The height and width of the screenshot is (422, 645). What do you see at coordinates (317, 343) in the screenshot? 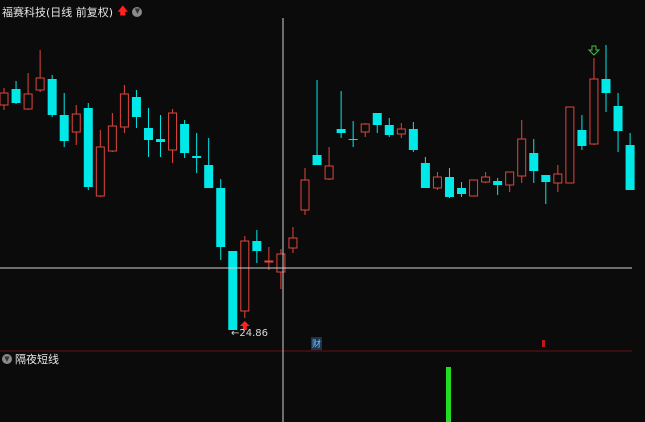
I see `finance-marker: 财` at bounding box center [317, 343].